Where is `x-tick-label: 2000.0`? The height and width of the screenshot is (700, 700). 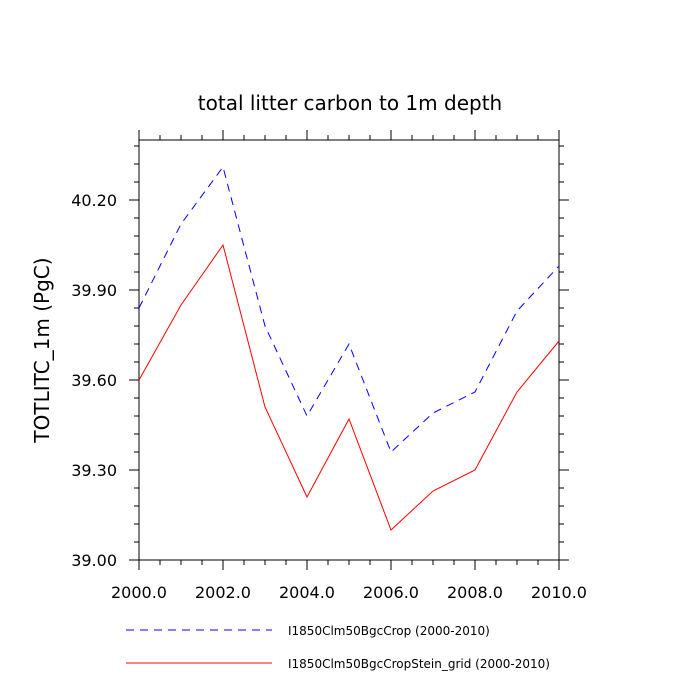 x-tick-label: 2000.0 is located at coordinates (139, 592).